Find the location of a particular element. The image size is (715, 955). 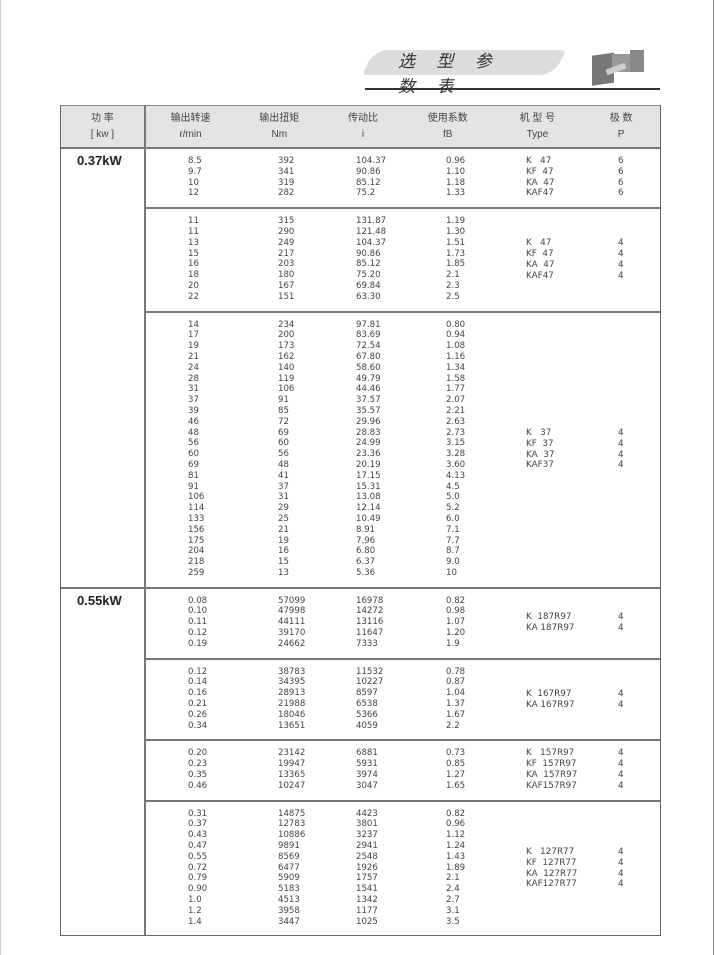

service-factor-cell: 0.82 is located at coordinates (456, 600).